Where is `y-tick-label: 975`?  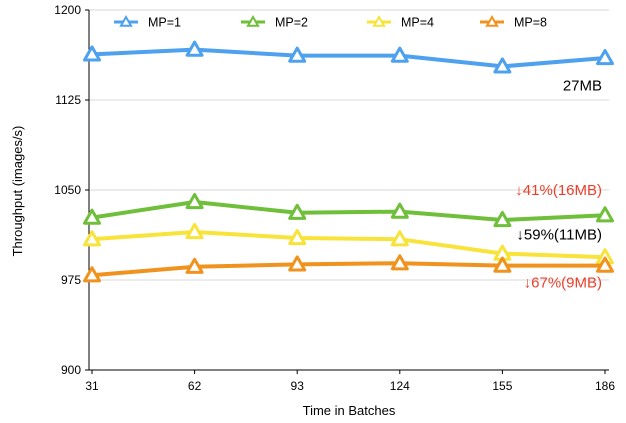 y-tick-label: 975 is located at coordinates (71, 280).